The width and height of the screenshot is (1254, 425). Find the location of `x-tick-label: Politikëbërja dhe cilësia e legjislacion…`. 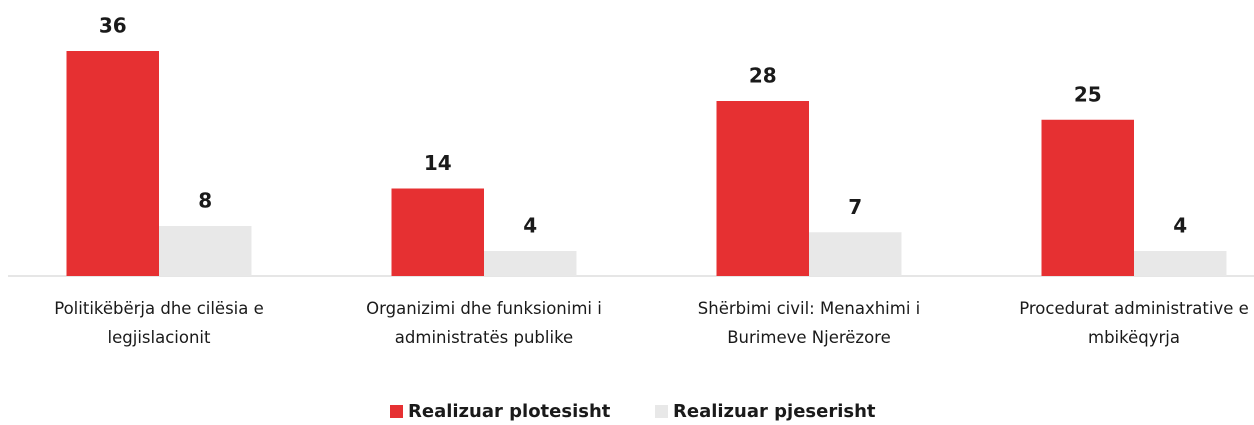

x-tick-label: Politikëbërja dhe cilësia e legjislacion… is located at coordinates (159, 323).